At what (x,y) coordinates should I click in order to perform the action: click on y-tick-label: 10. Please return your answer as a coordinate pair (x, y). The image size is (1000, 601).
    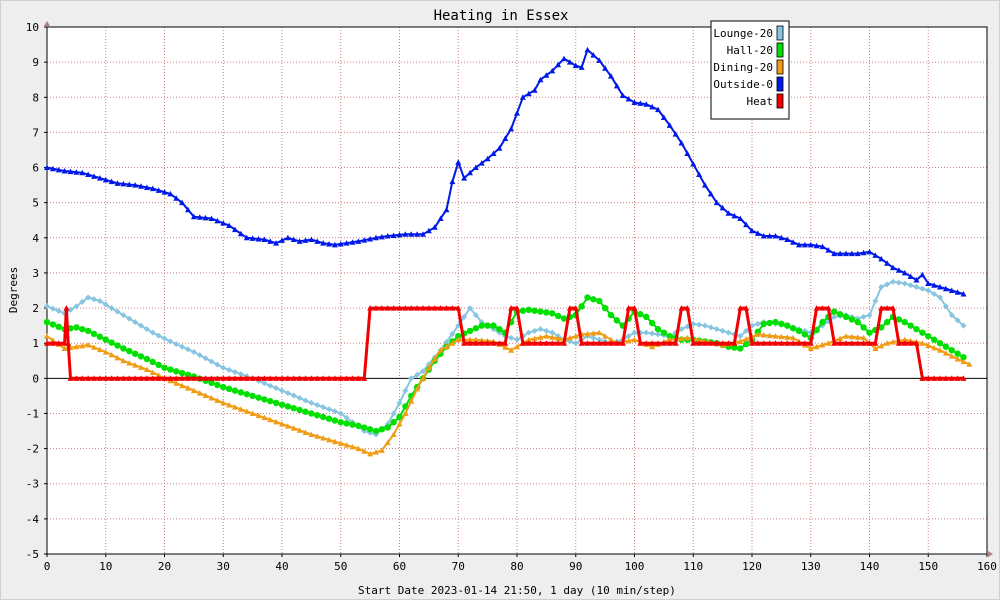
    Looking at the image, I should click on (32, 27).